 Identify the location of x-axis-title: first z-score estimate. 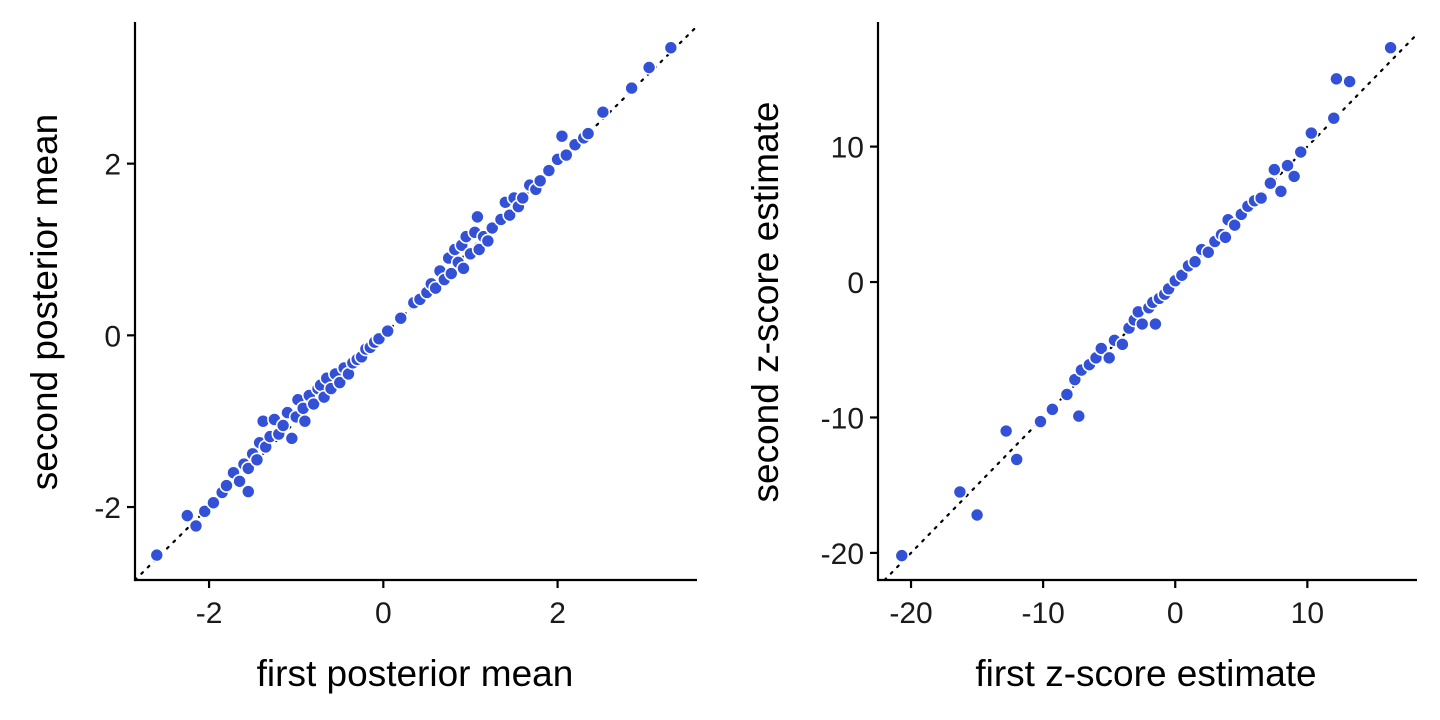
(1145, 673).